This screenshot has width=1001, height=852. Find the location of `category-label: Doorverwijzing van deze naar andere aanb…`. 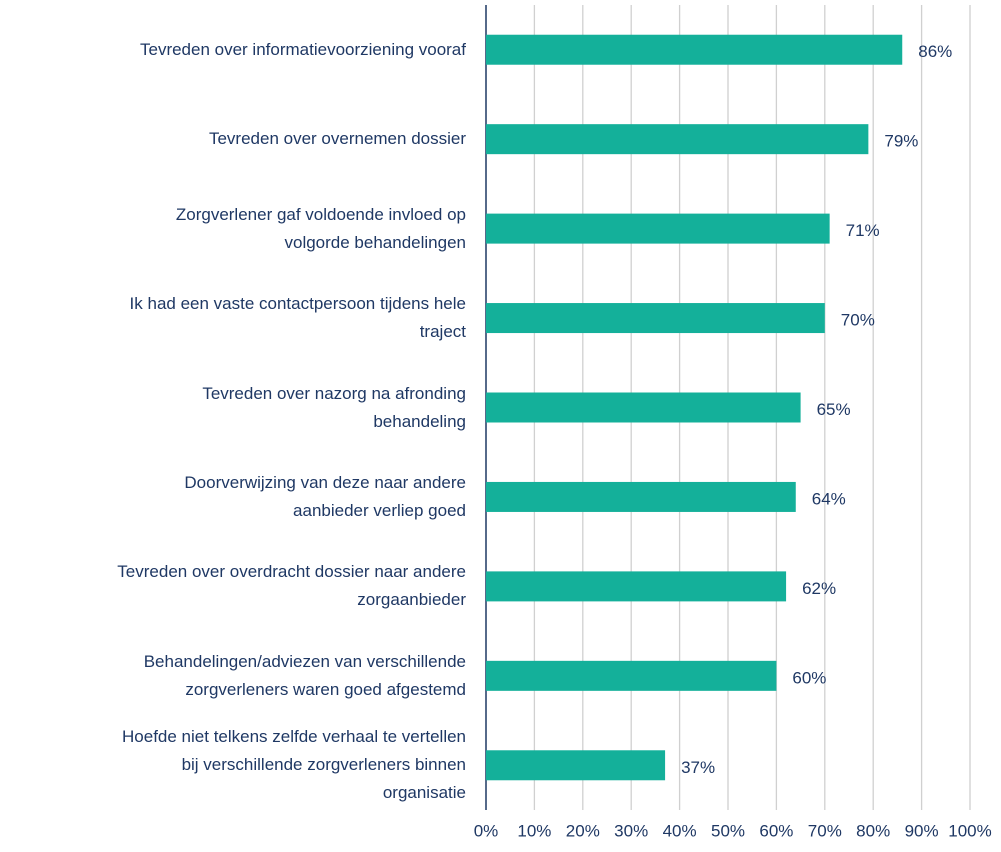

category-label: Doorverwijzing van deze naar andere aanb… is located at coordinates (325, 496).